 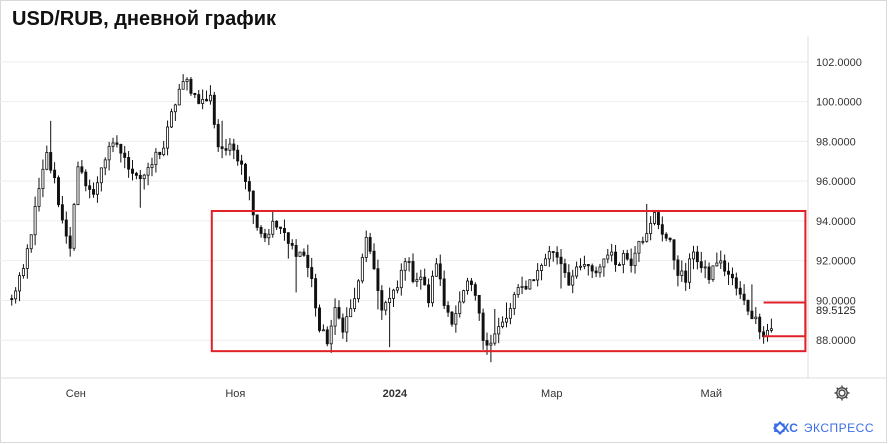 I want to click on y-tick-label: 98.0000, so click(x=836, y=142).